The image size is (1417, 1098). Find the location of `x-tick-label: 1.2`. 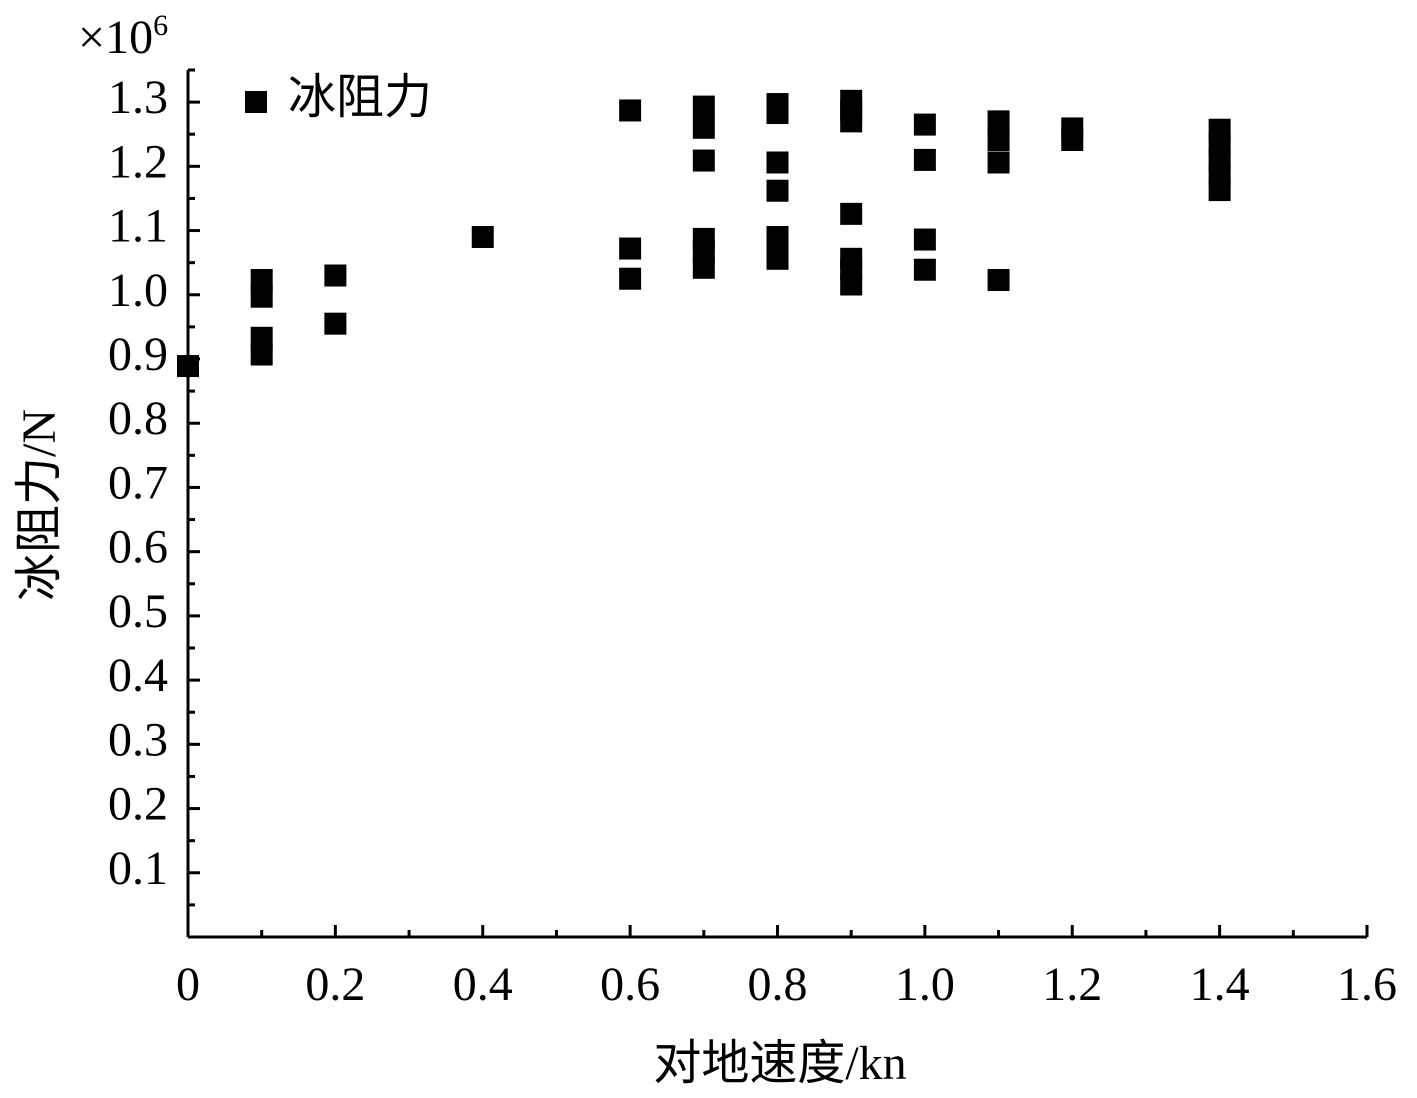

x-tick-label: 1.2 is located at coordinates (1072, 984).